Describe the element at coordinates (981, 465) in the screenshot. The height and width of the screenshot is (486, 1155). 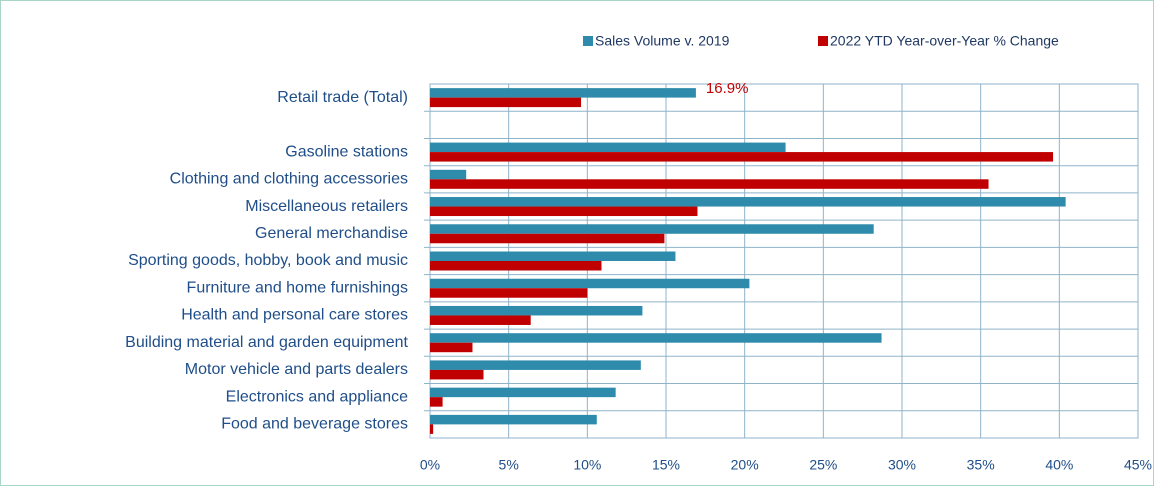
I see `x-tick-label: 35%` at that location.